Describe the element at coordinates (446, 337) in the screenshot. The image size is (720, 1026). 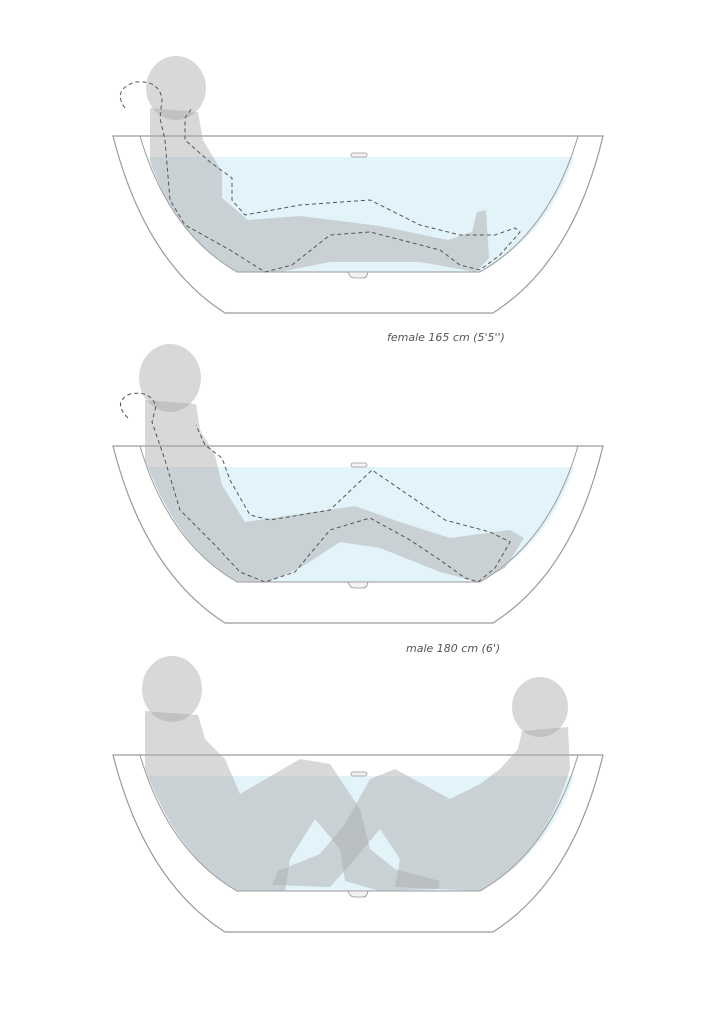
I see `female-size-label: female 165 cm (5'5'')` at that location.